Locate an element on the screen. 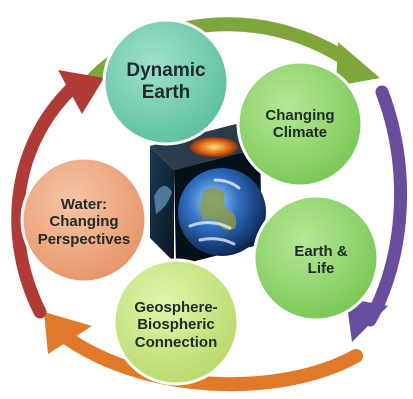  circle-geosphere is located at coordinates (176, 322).